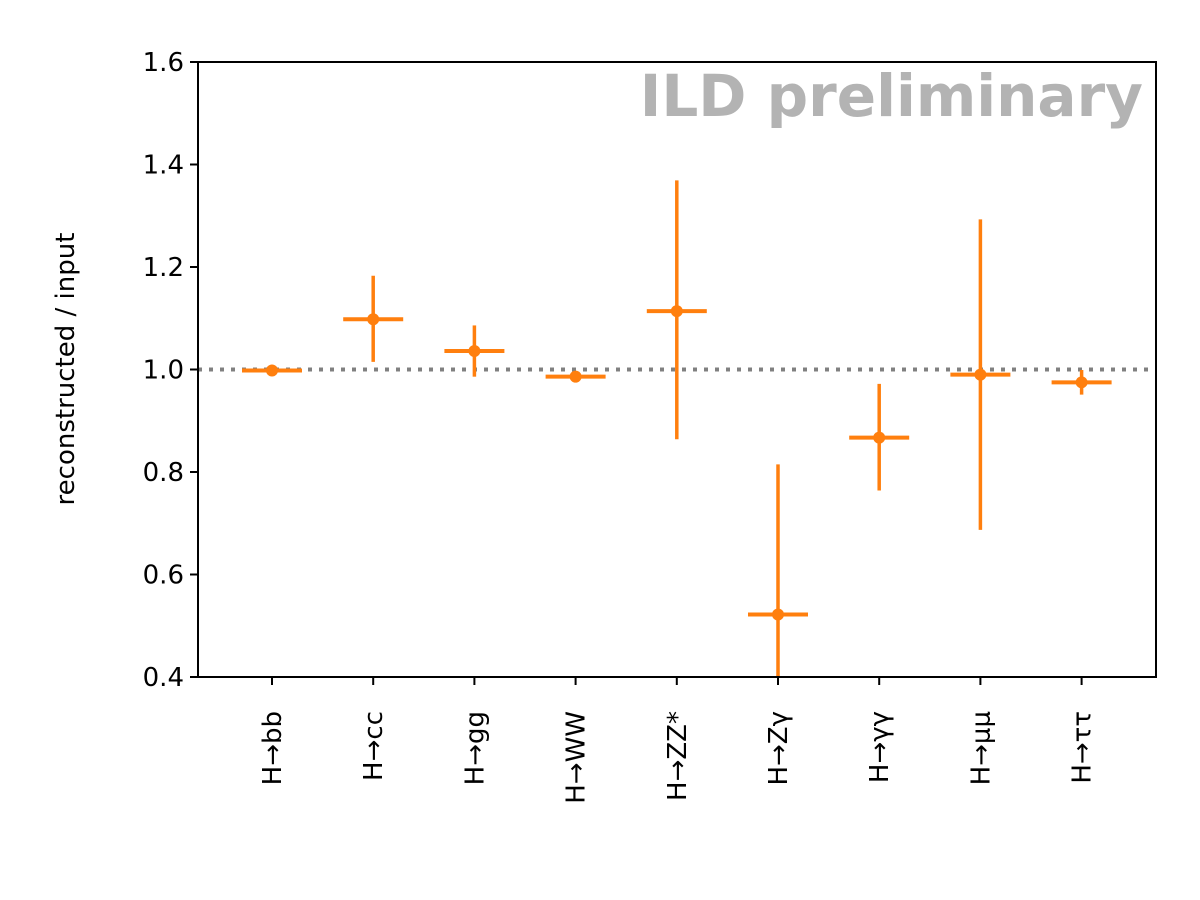  Describe the element at coordinates (66, 369) in the screenshot. I see `y-axis-title: reconstructed / input` at that location.